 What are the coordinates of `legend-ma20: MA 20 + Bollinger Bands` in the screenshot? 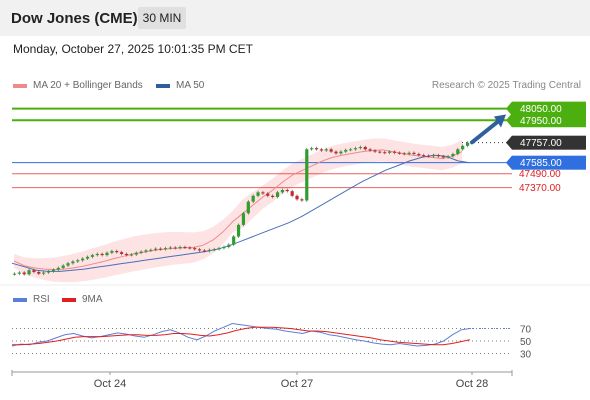 It's located at (78, 85).